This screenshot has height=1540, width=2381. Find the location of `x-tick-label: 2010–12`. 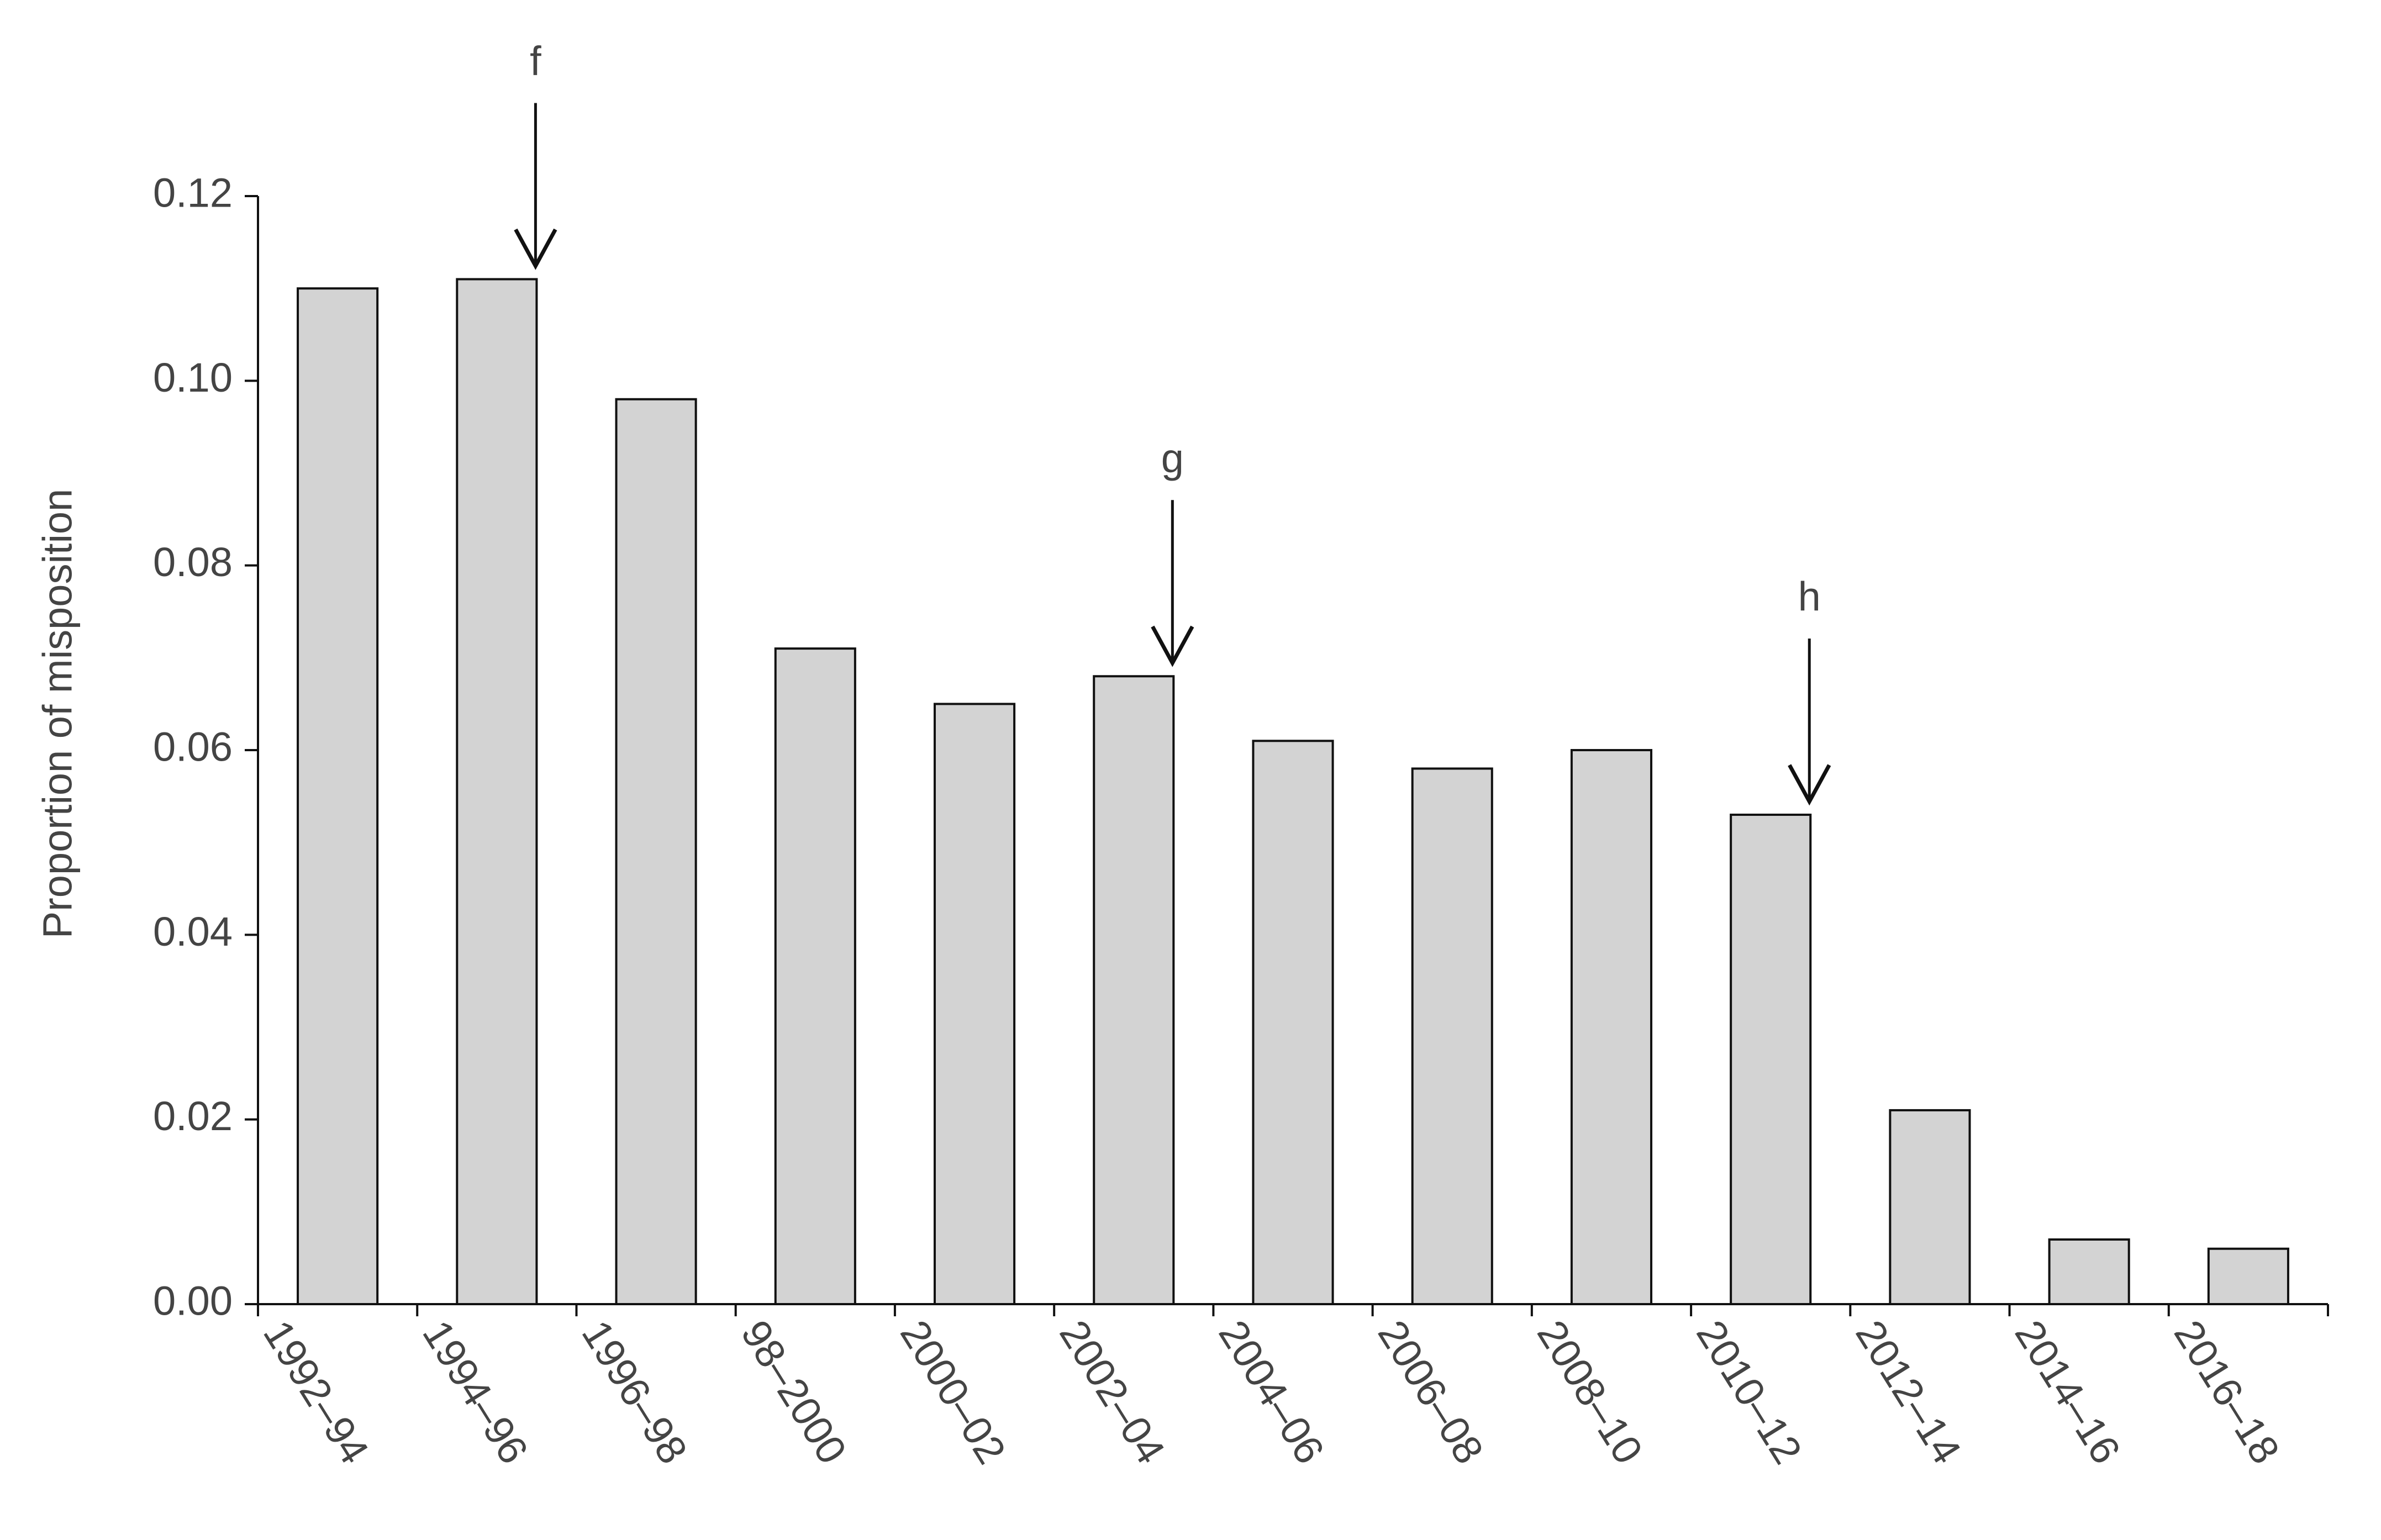

x-tick-label: 2010–12 is located at coordinates (1749, 1392).